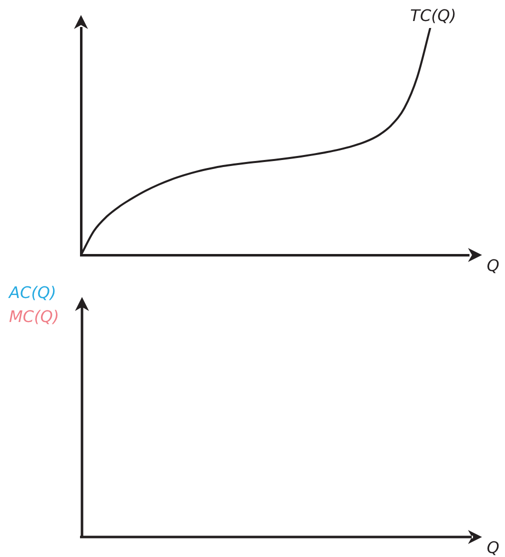  I want to click on x-axis-title: Q, so click(493, 266).